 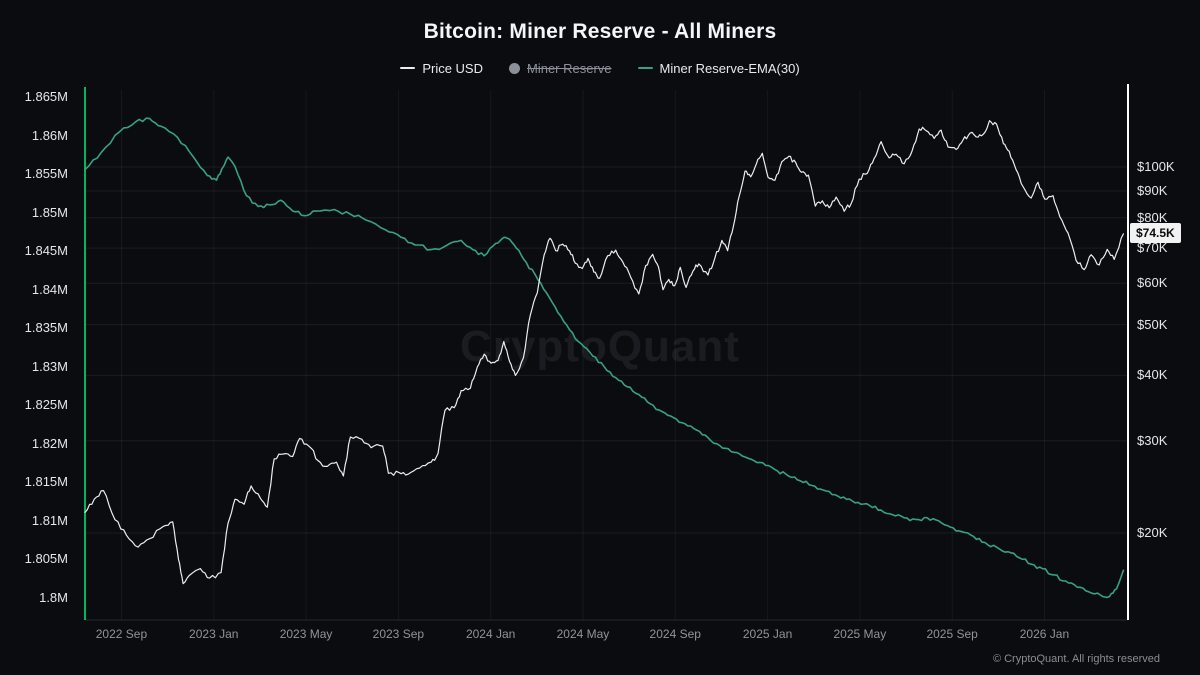 I want to click on legend-label-price-usd: Price USD, so click(x=452, y=68).